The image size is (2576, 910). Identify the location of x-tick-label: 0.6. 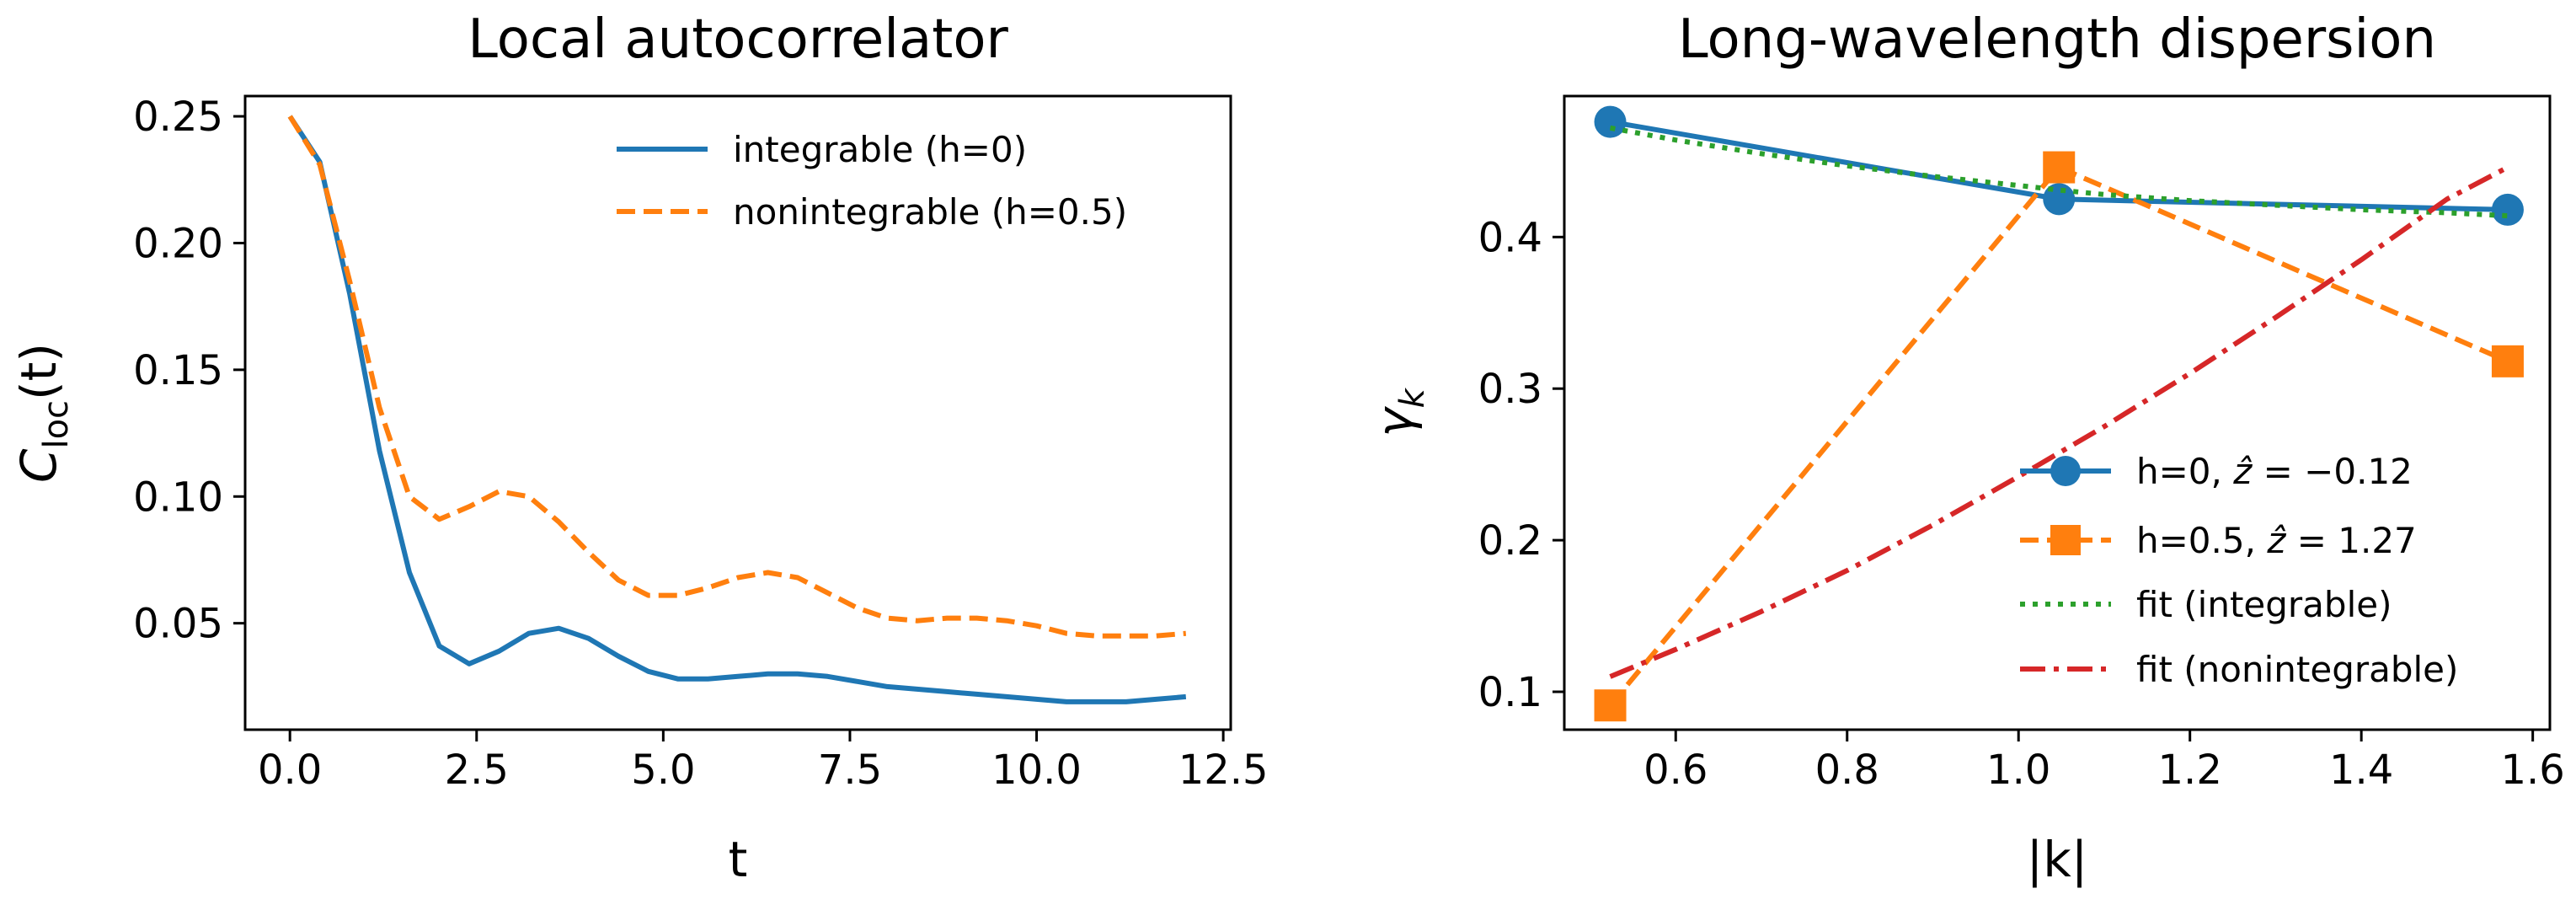
(1675, 770).